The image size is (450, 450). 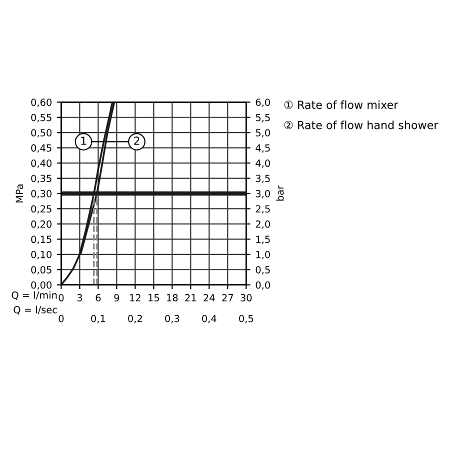 I want to click on y-tick-label: 0,25, so click(x=41, y=209).